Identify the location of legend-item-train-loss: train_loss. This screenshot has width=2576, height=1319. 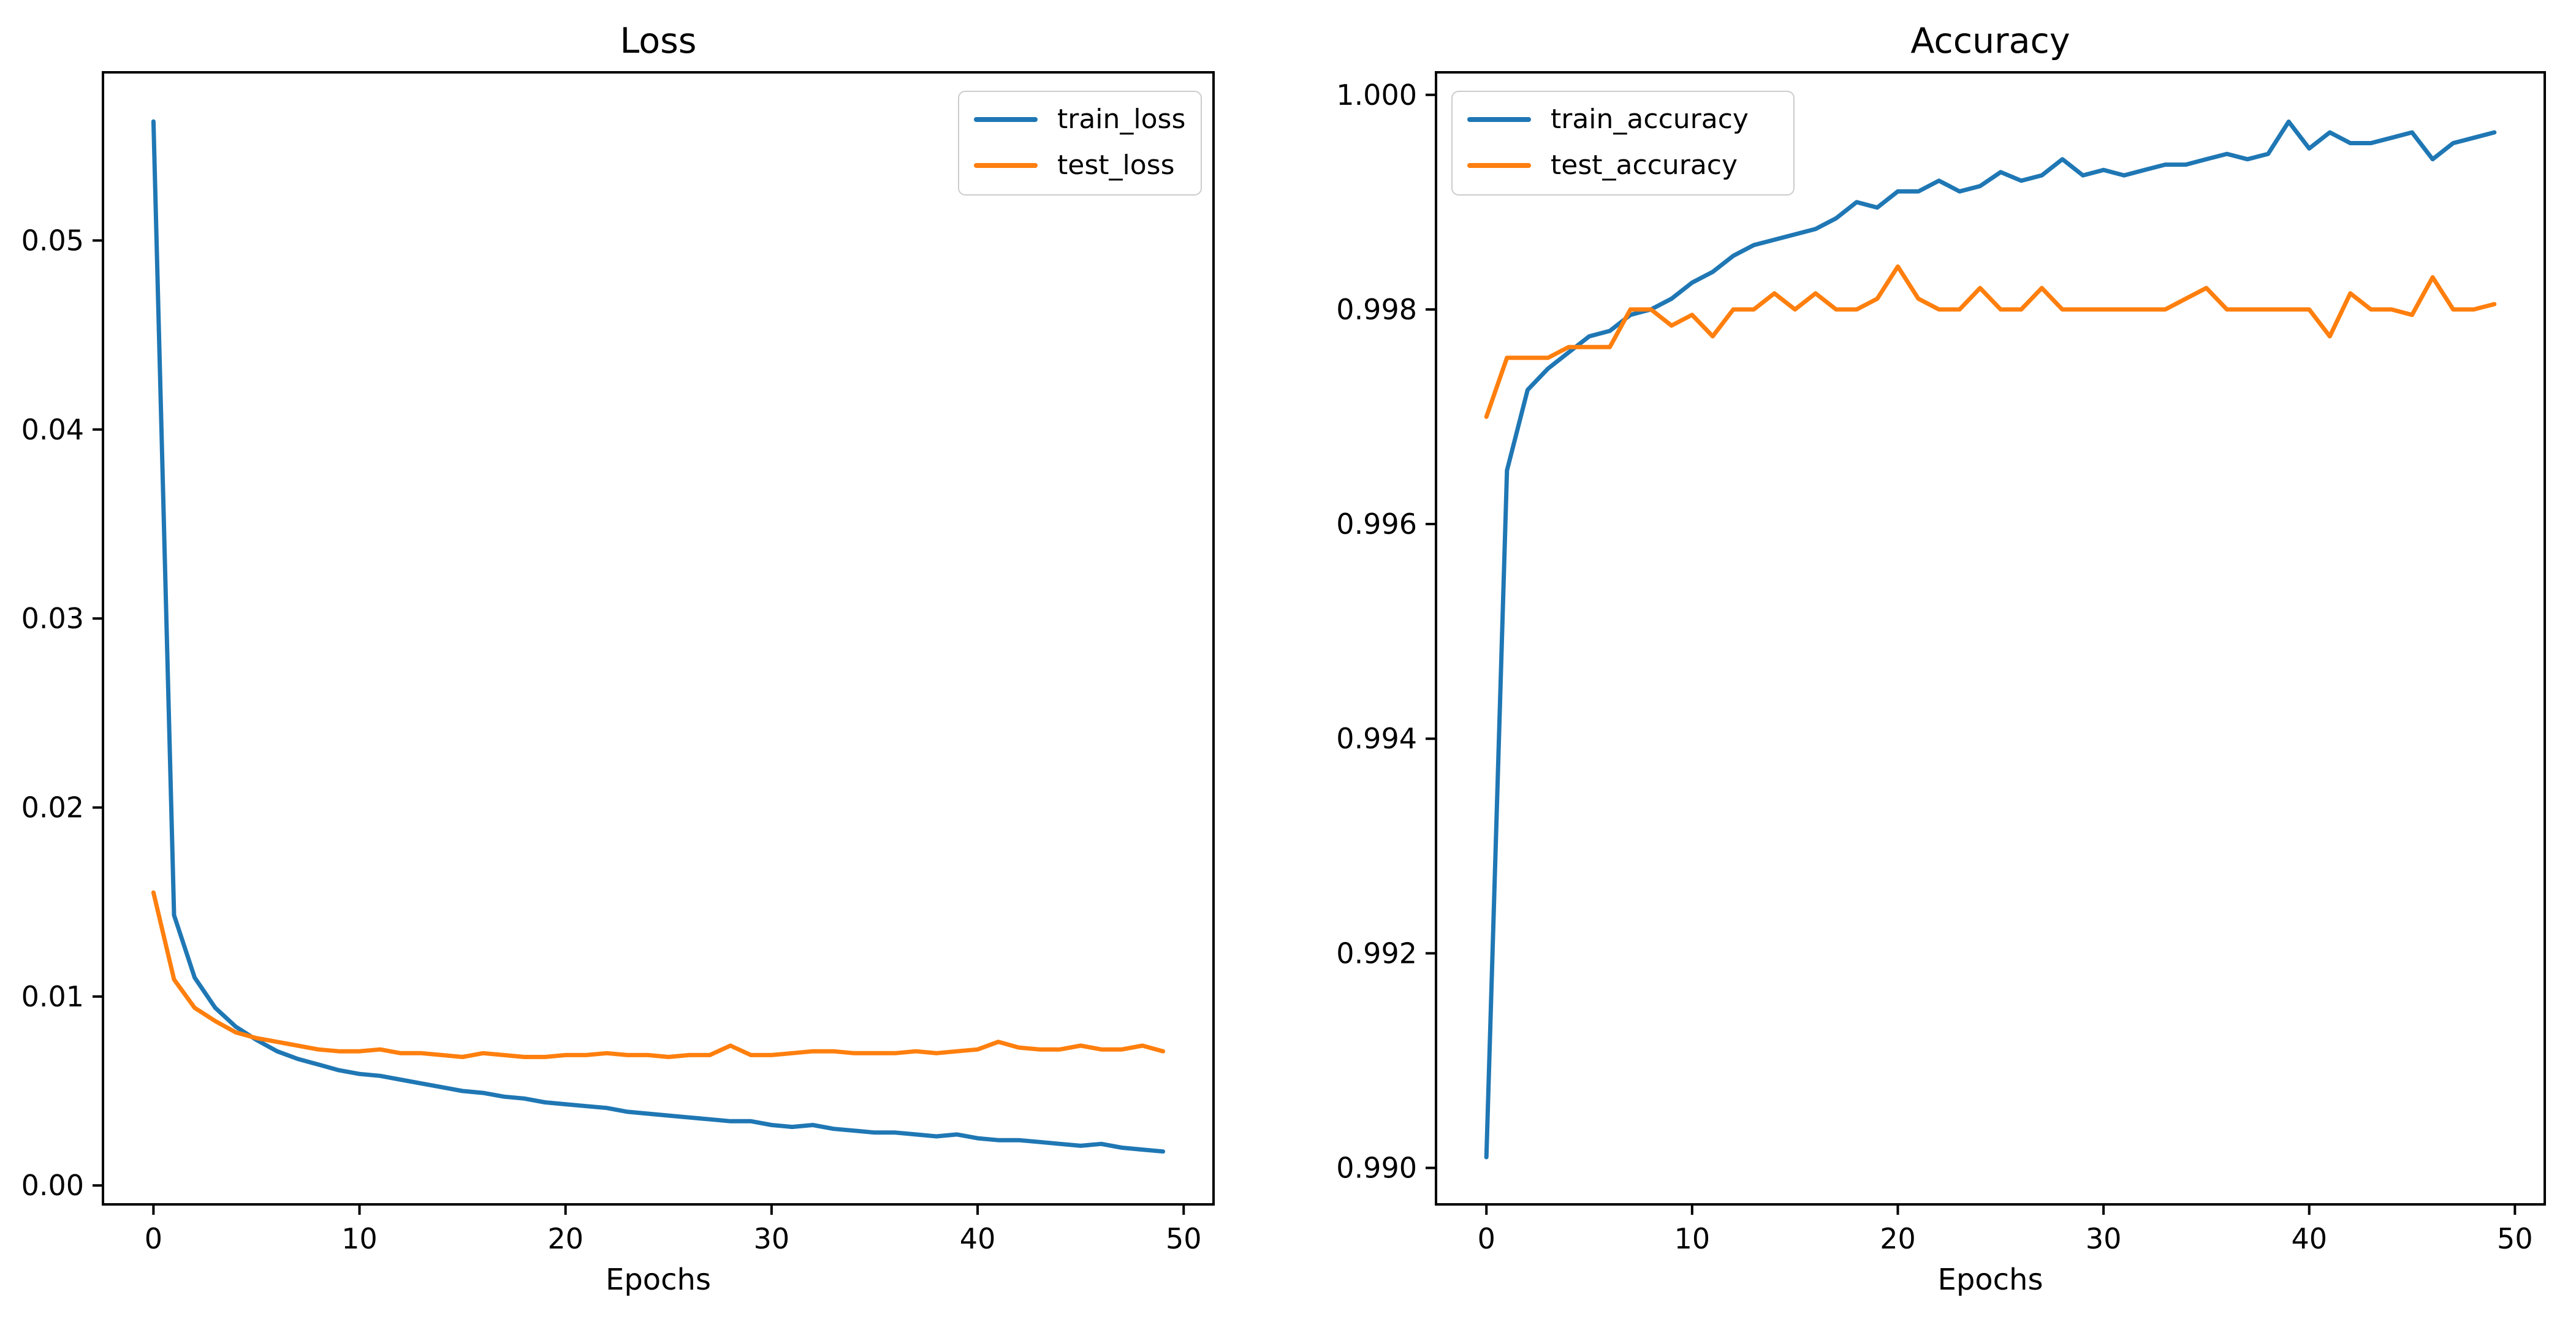
(1080, 119).